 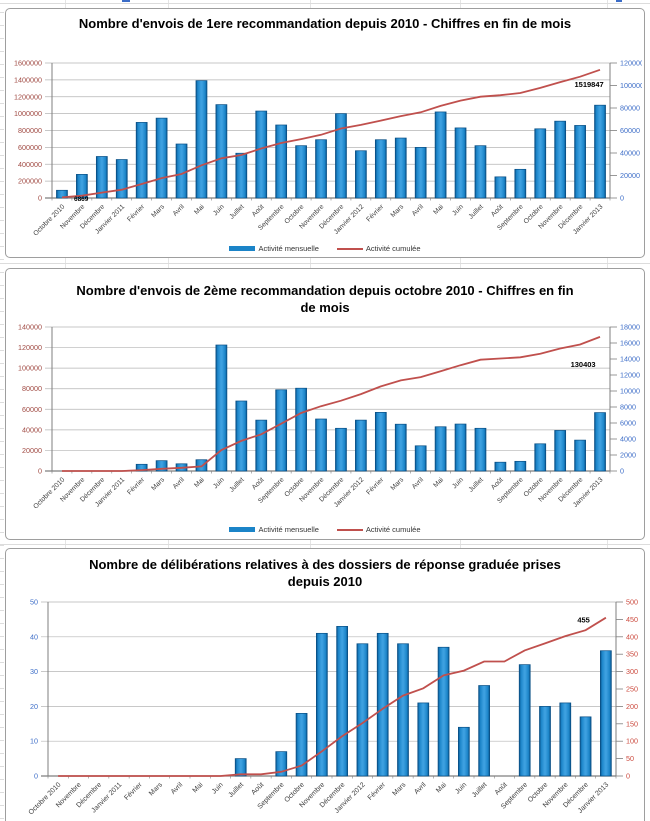 I want to click on svg-text: 40000, so click(x=32, y=429).